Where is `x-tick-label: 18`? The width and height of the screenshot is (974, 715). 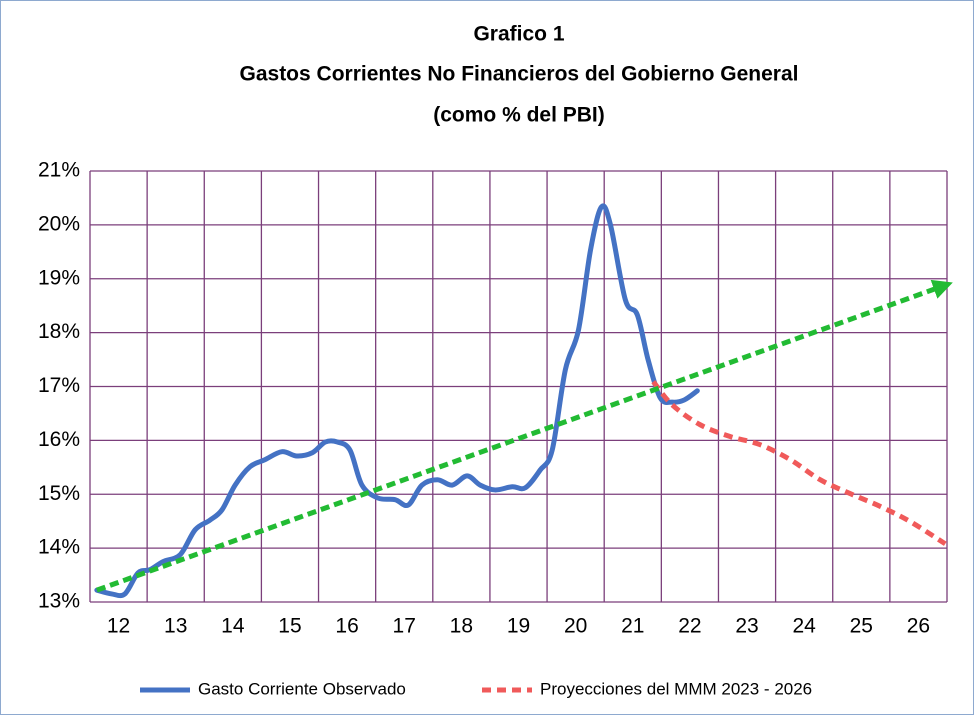
x-tick-label: 18 is located at coordinates (461, 626).